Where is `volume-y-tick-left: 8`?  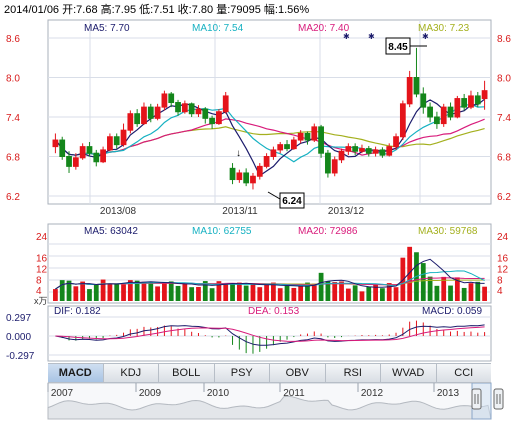 volume-y-tick-left: 8 is located at coordinates (39, 280).